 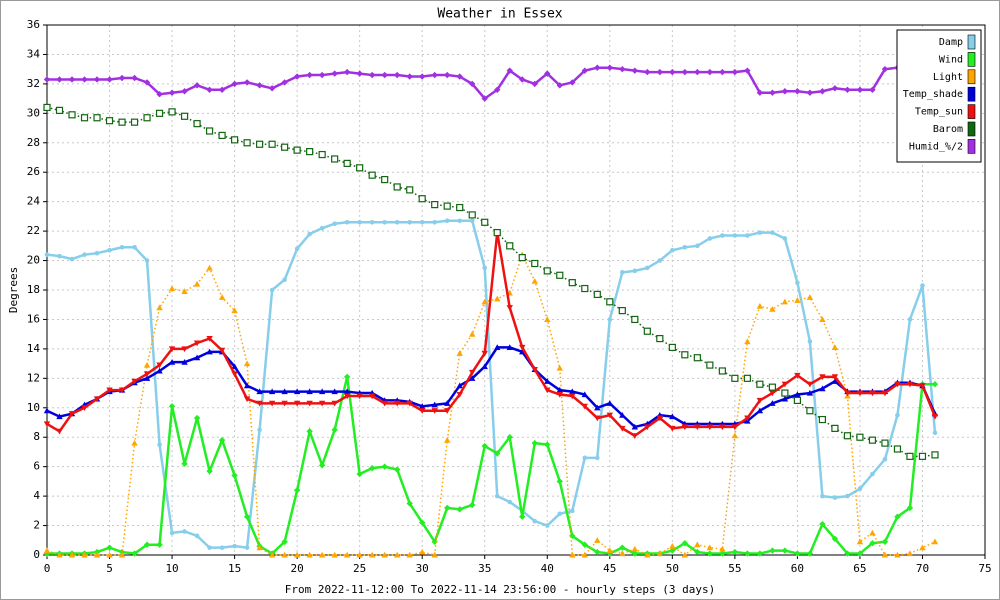 I want to click on y-tick-label: 12, so click(x=33, y=377).